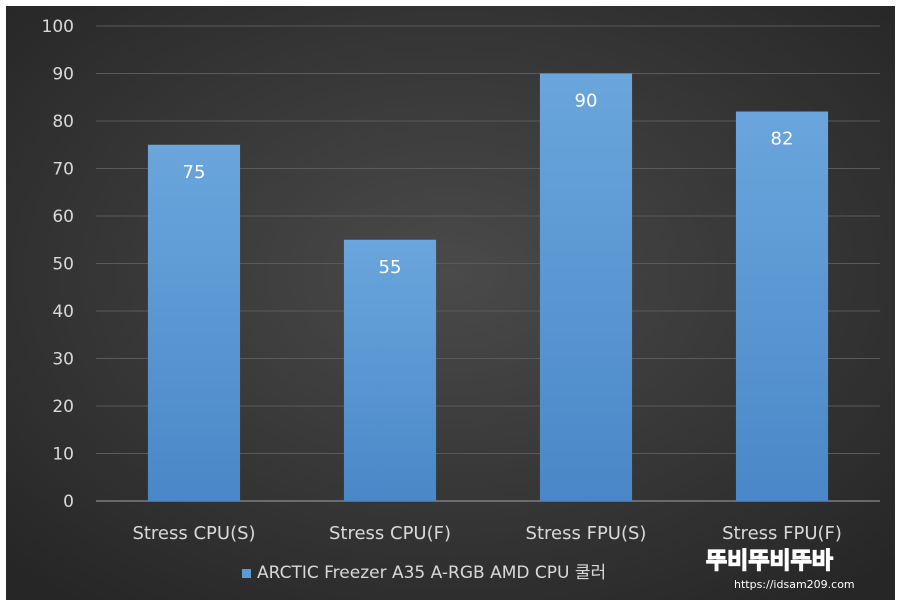 This screenshot has width=900, height=606. What do you see at coordinates (68, 502) in the screenshot?
I see `y-tick-label: 0` at bounding box center [68, 502].